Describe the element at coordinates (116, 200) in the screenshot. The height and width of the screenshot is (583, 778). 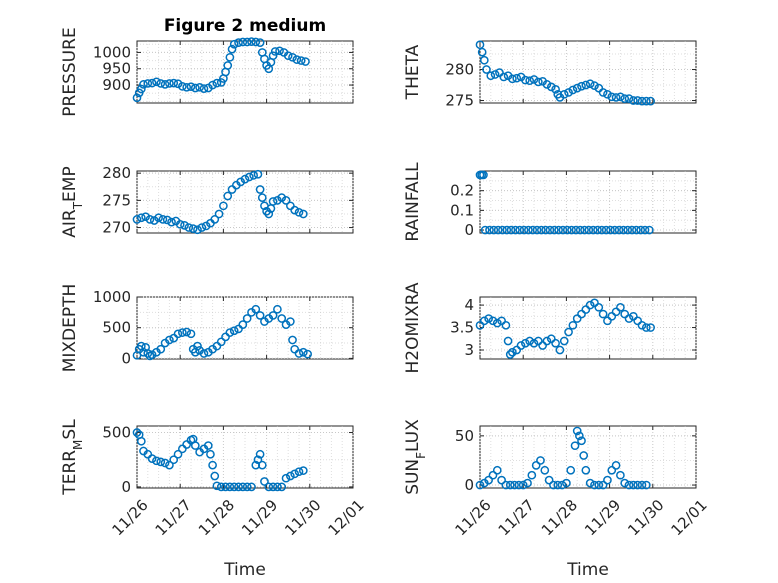
I see `y-tick-label: 275` at that location.